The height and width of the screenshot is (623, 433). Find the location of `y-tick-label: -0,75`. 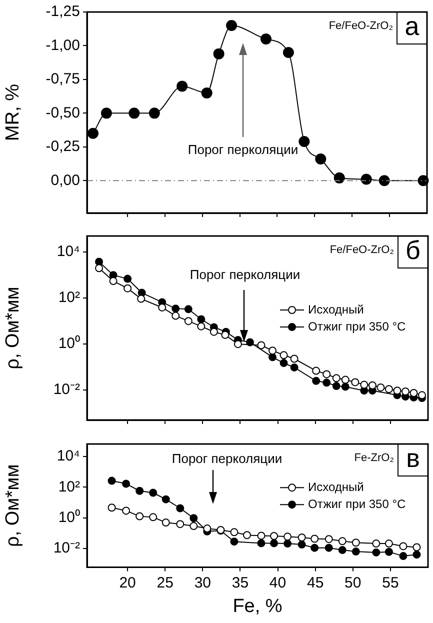

y-tick-label: -0,75 is located at coordinates (63, 79).